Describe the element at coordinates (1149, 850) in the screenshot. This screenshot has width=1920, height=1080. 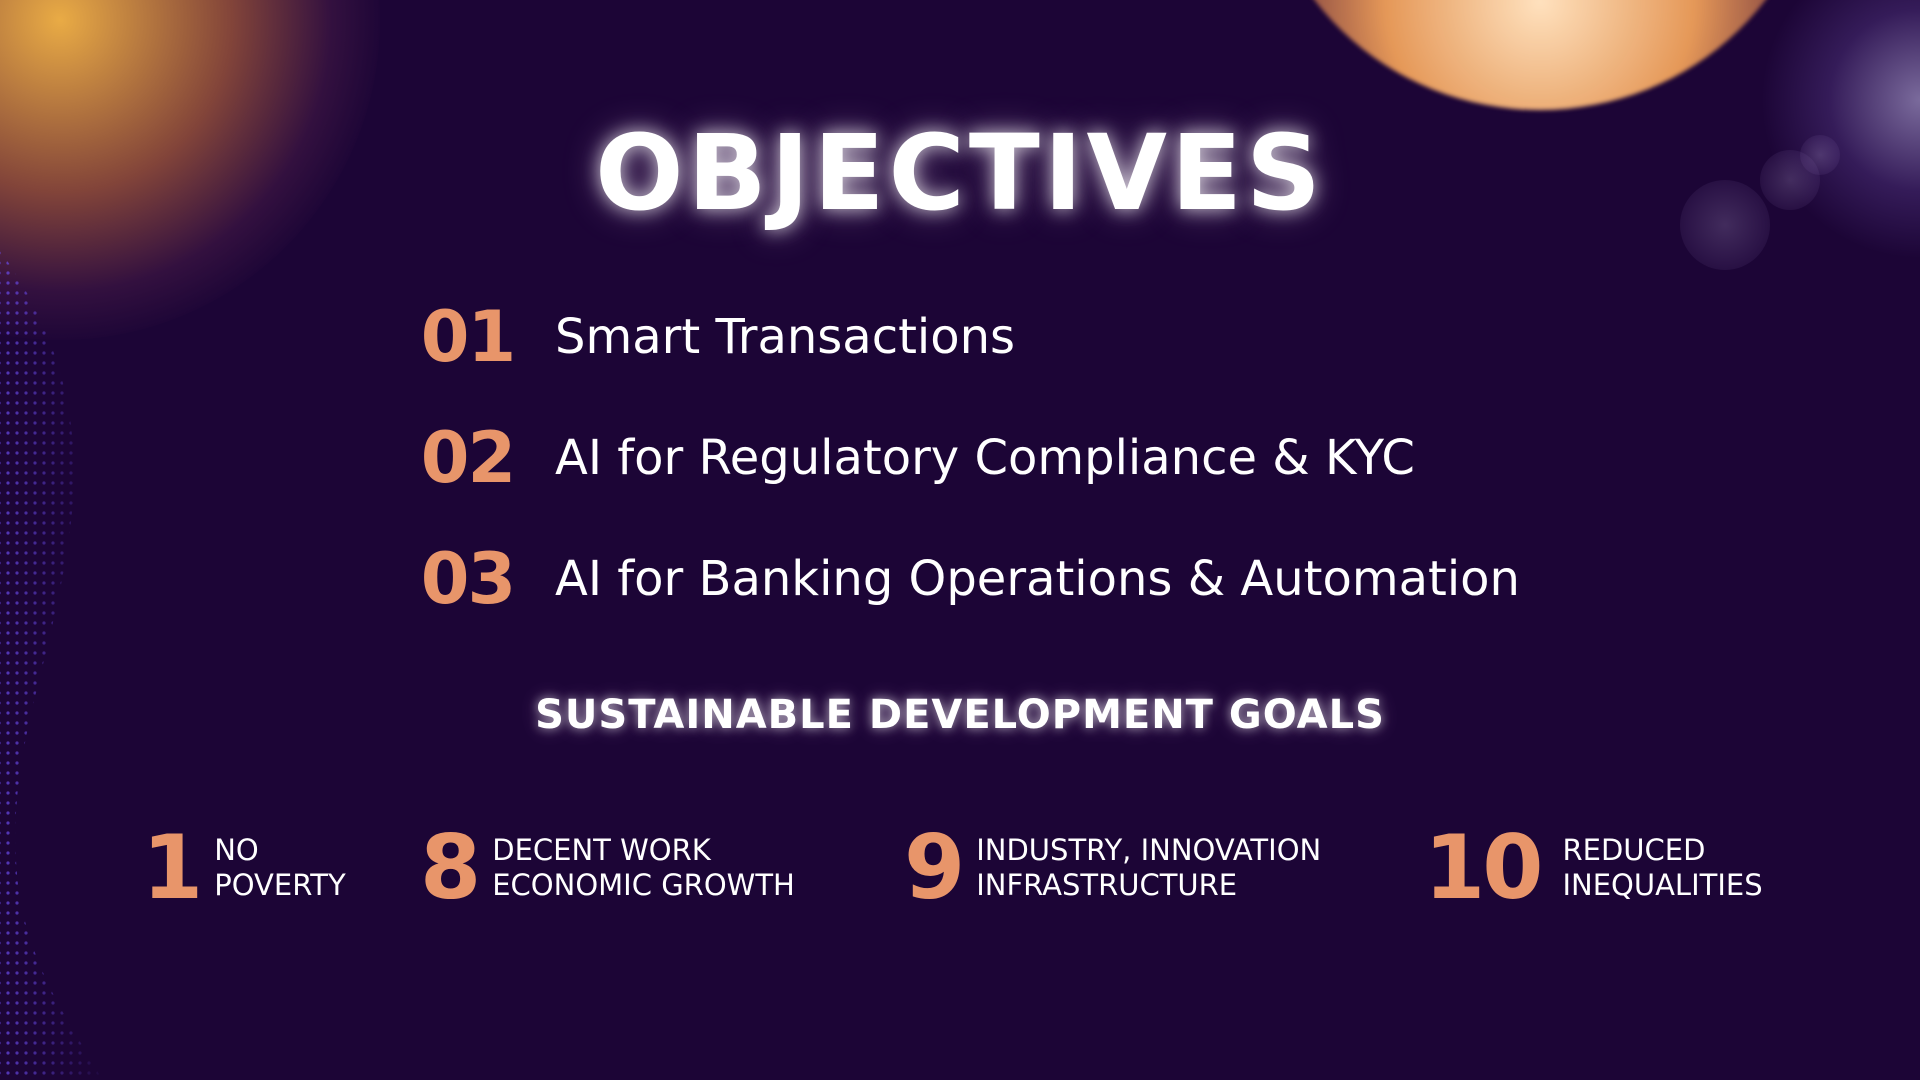
I see `sdg-goal-label-line1: INDUSTRY, INNOVATION` at that location.